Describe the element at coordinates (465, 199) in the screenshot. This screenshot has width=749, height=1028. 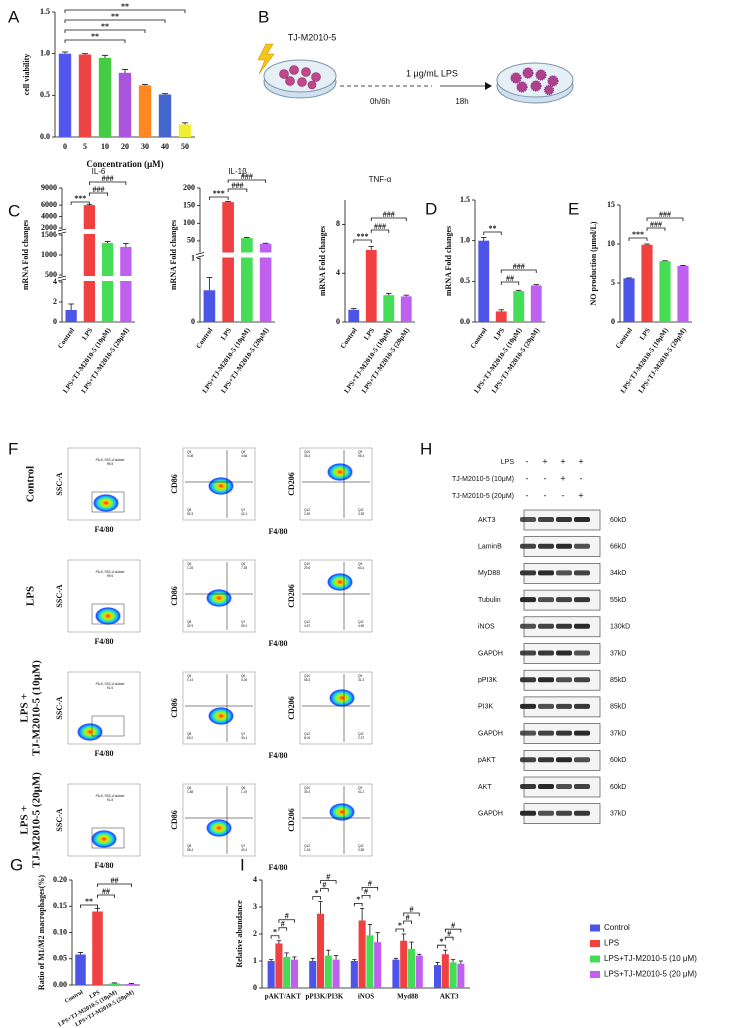
I see `y-tick-label: 1.5` at that location.